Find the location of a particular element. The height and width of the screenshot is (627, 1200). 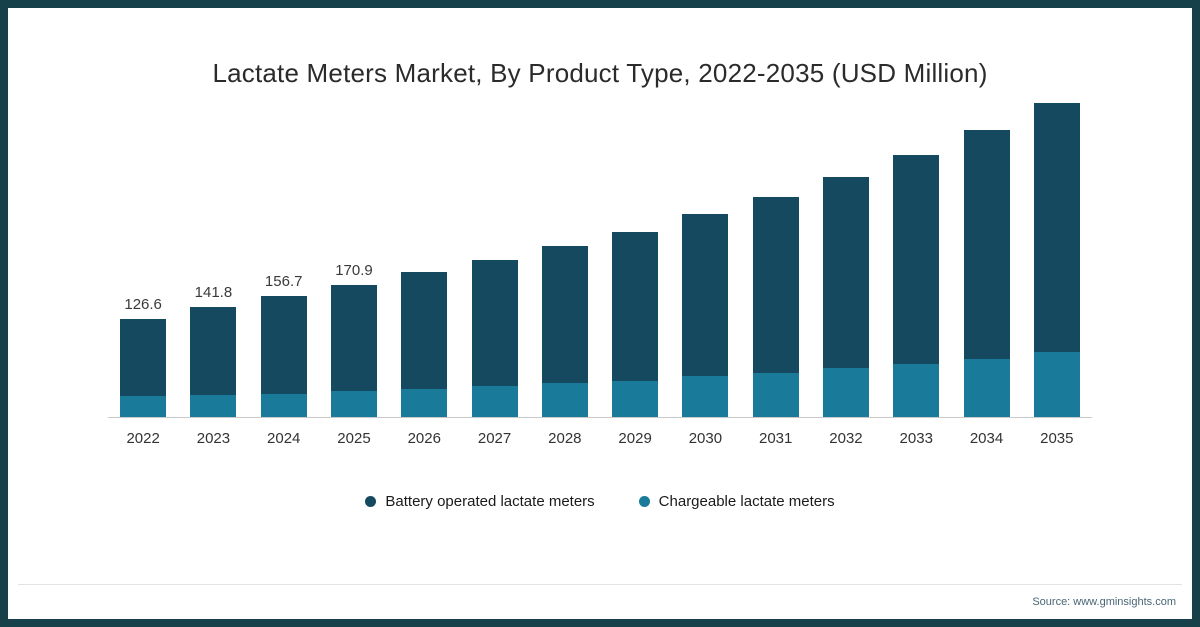

legend-item-chargeable: Chargeable lactate meters is located at coordinates (736, 501).